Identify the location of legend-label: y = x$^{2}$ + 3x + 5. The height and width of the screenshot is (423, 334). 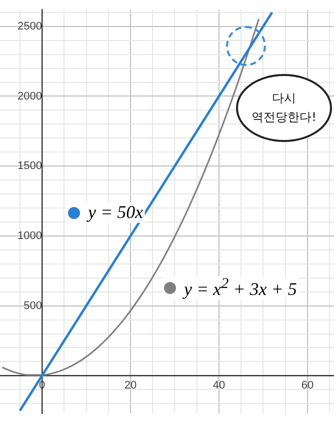
(240, 288).